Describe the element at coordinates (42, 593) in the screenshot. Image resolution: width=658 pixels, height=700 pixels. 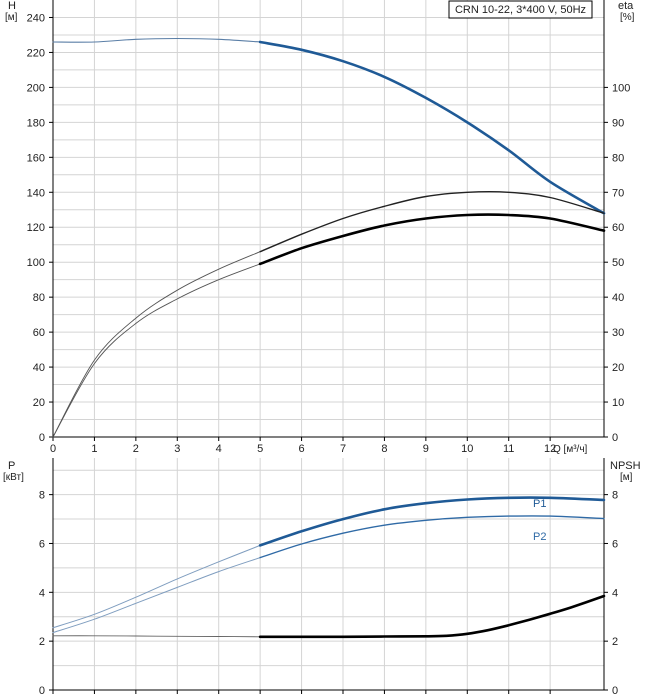
I see `left-tick-label: 4` at that location.